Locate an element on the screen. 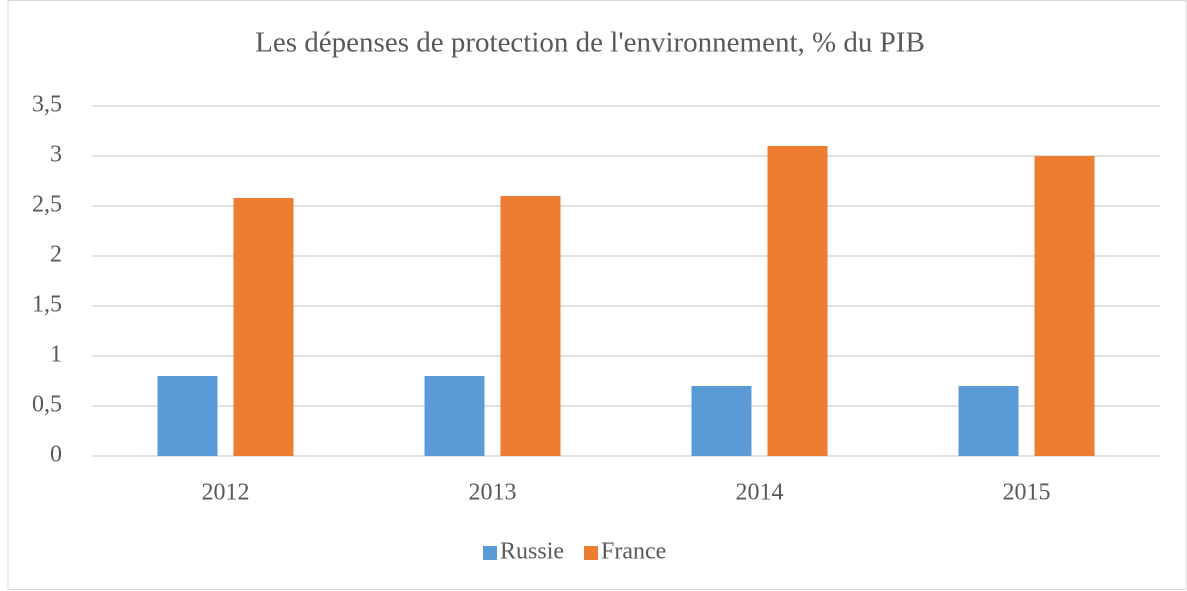 The height and width of the screenshot is (591, 1187). y-tick-label: 2,5 is located at coordinates (47, 205).